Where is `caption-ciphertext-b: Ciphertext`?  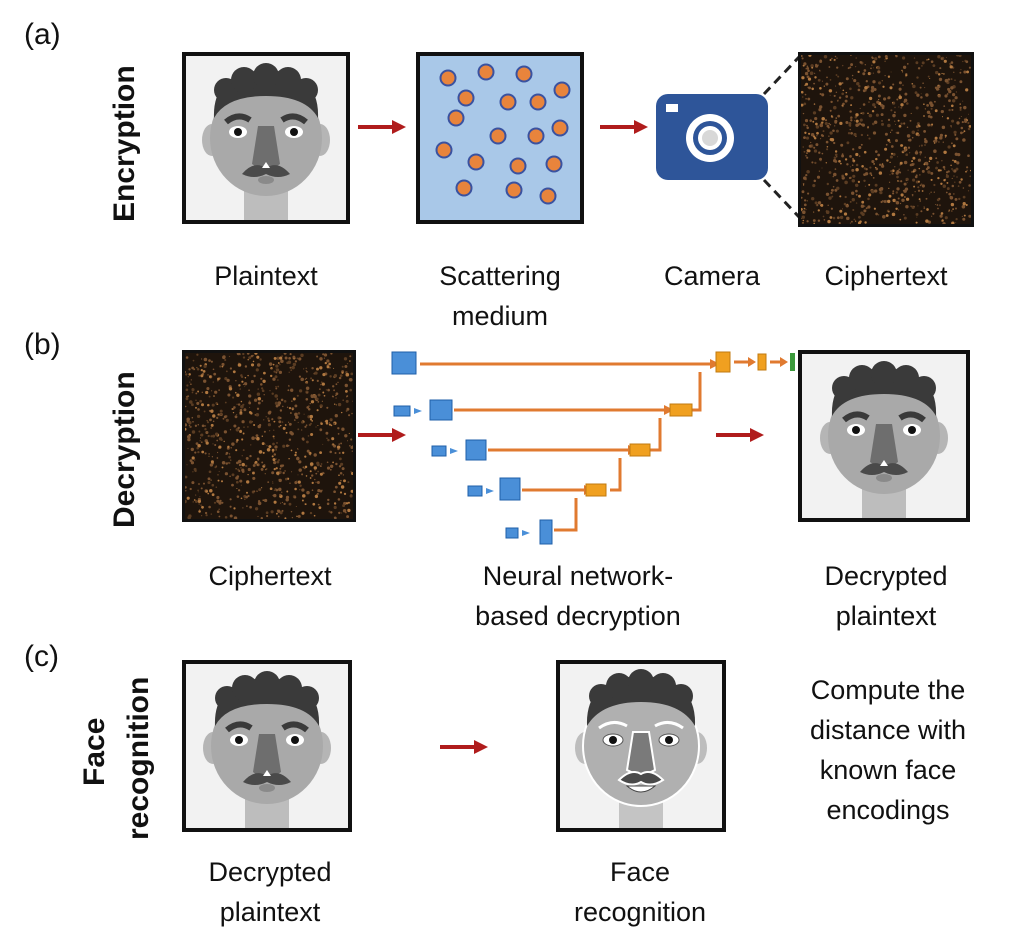 caption-ciphertext-b: Ciphertext is located at coordinates (270, 576).